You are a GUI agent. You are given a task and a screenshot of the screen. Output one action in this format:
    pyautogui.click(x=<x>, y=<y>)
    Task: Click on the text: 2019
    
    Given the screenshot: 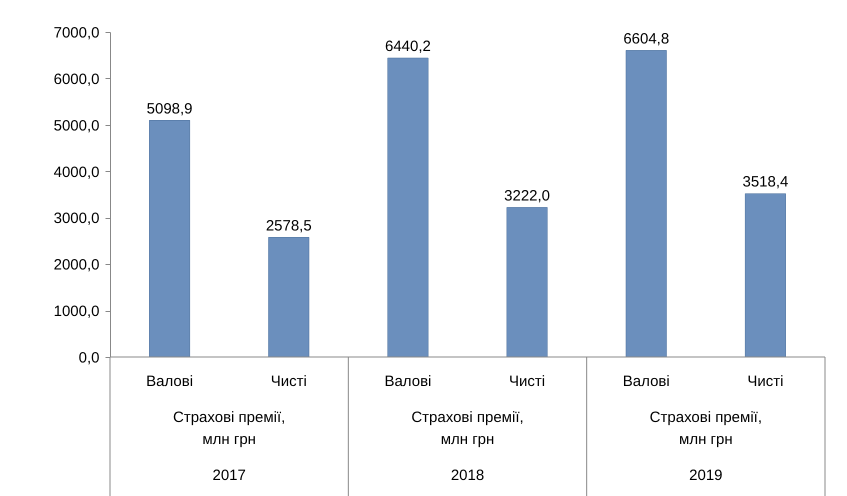 What is the action you would take?
    pyautogui.click(x=706, y=475)
    